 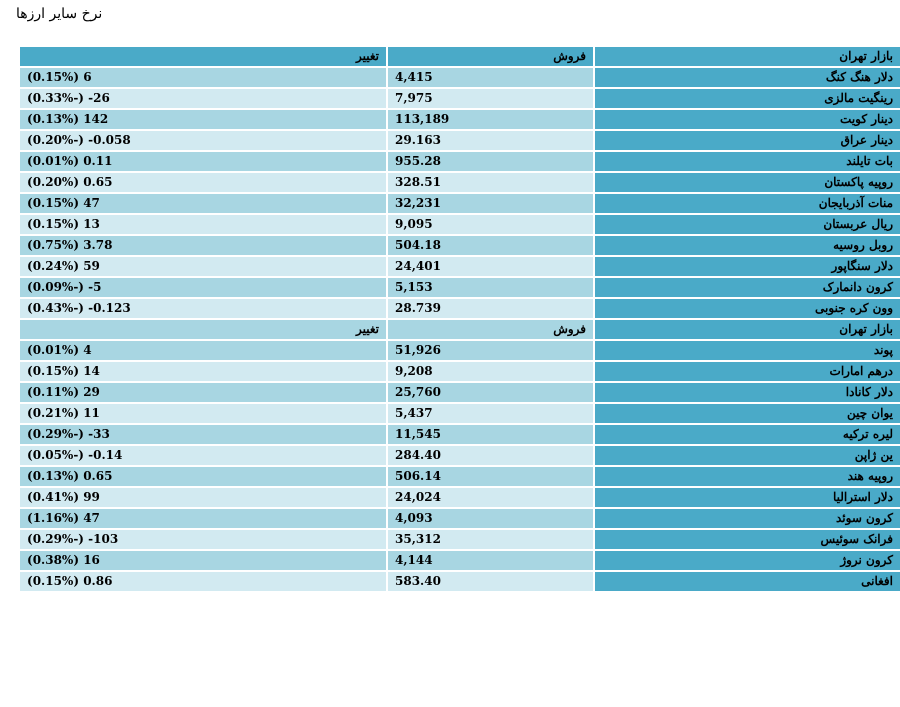 I want to click on table-row: رینگیت مالزی 7,975 26- (-0.33%), so click(x=460, y=98).